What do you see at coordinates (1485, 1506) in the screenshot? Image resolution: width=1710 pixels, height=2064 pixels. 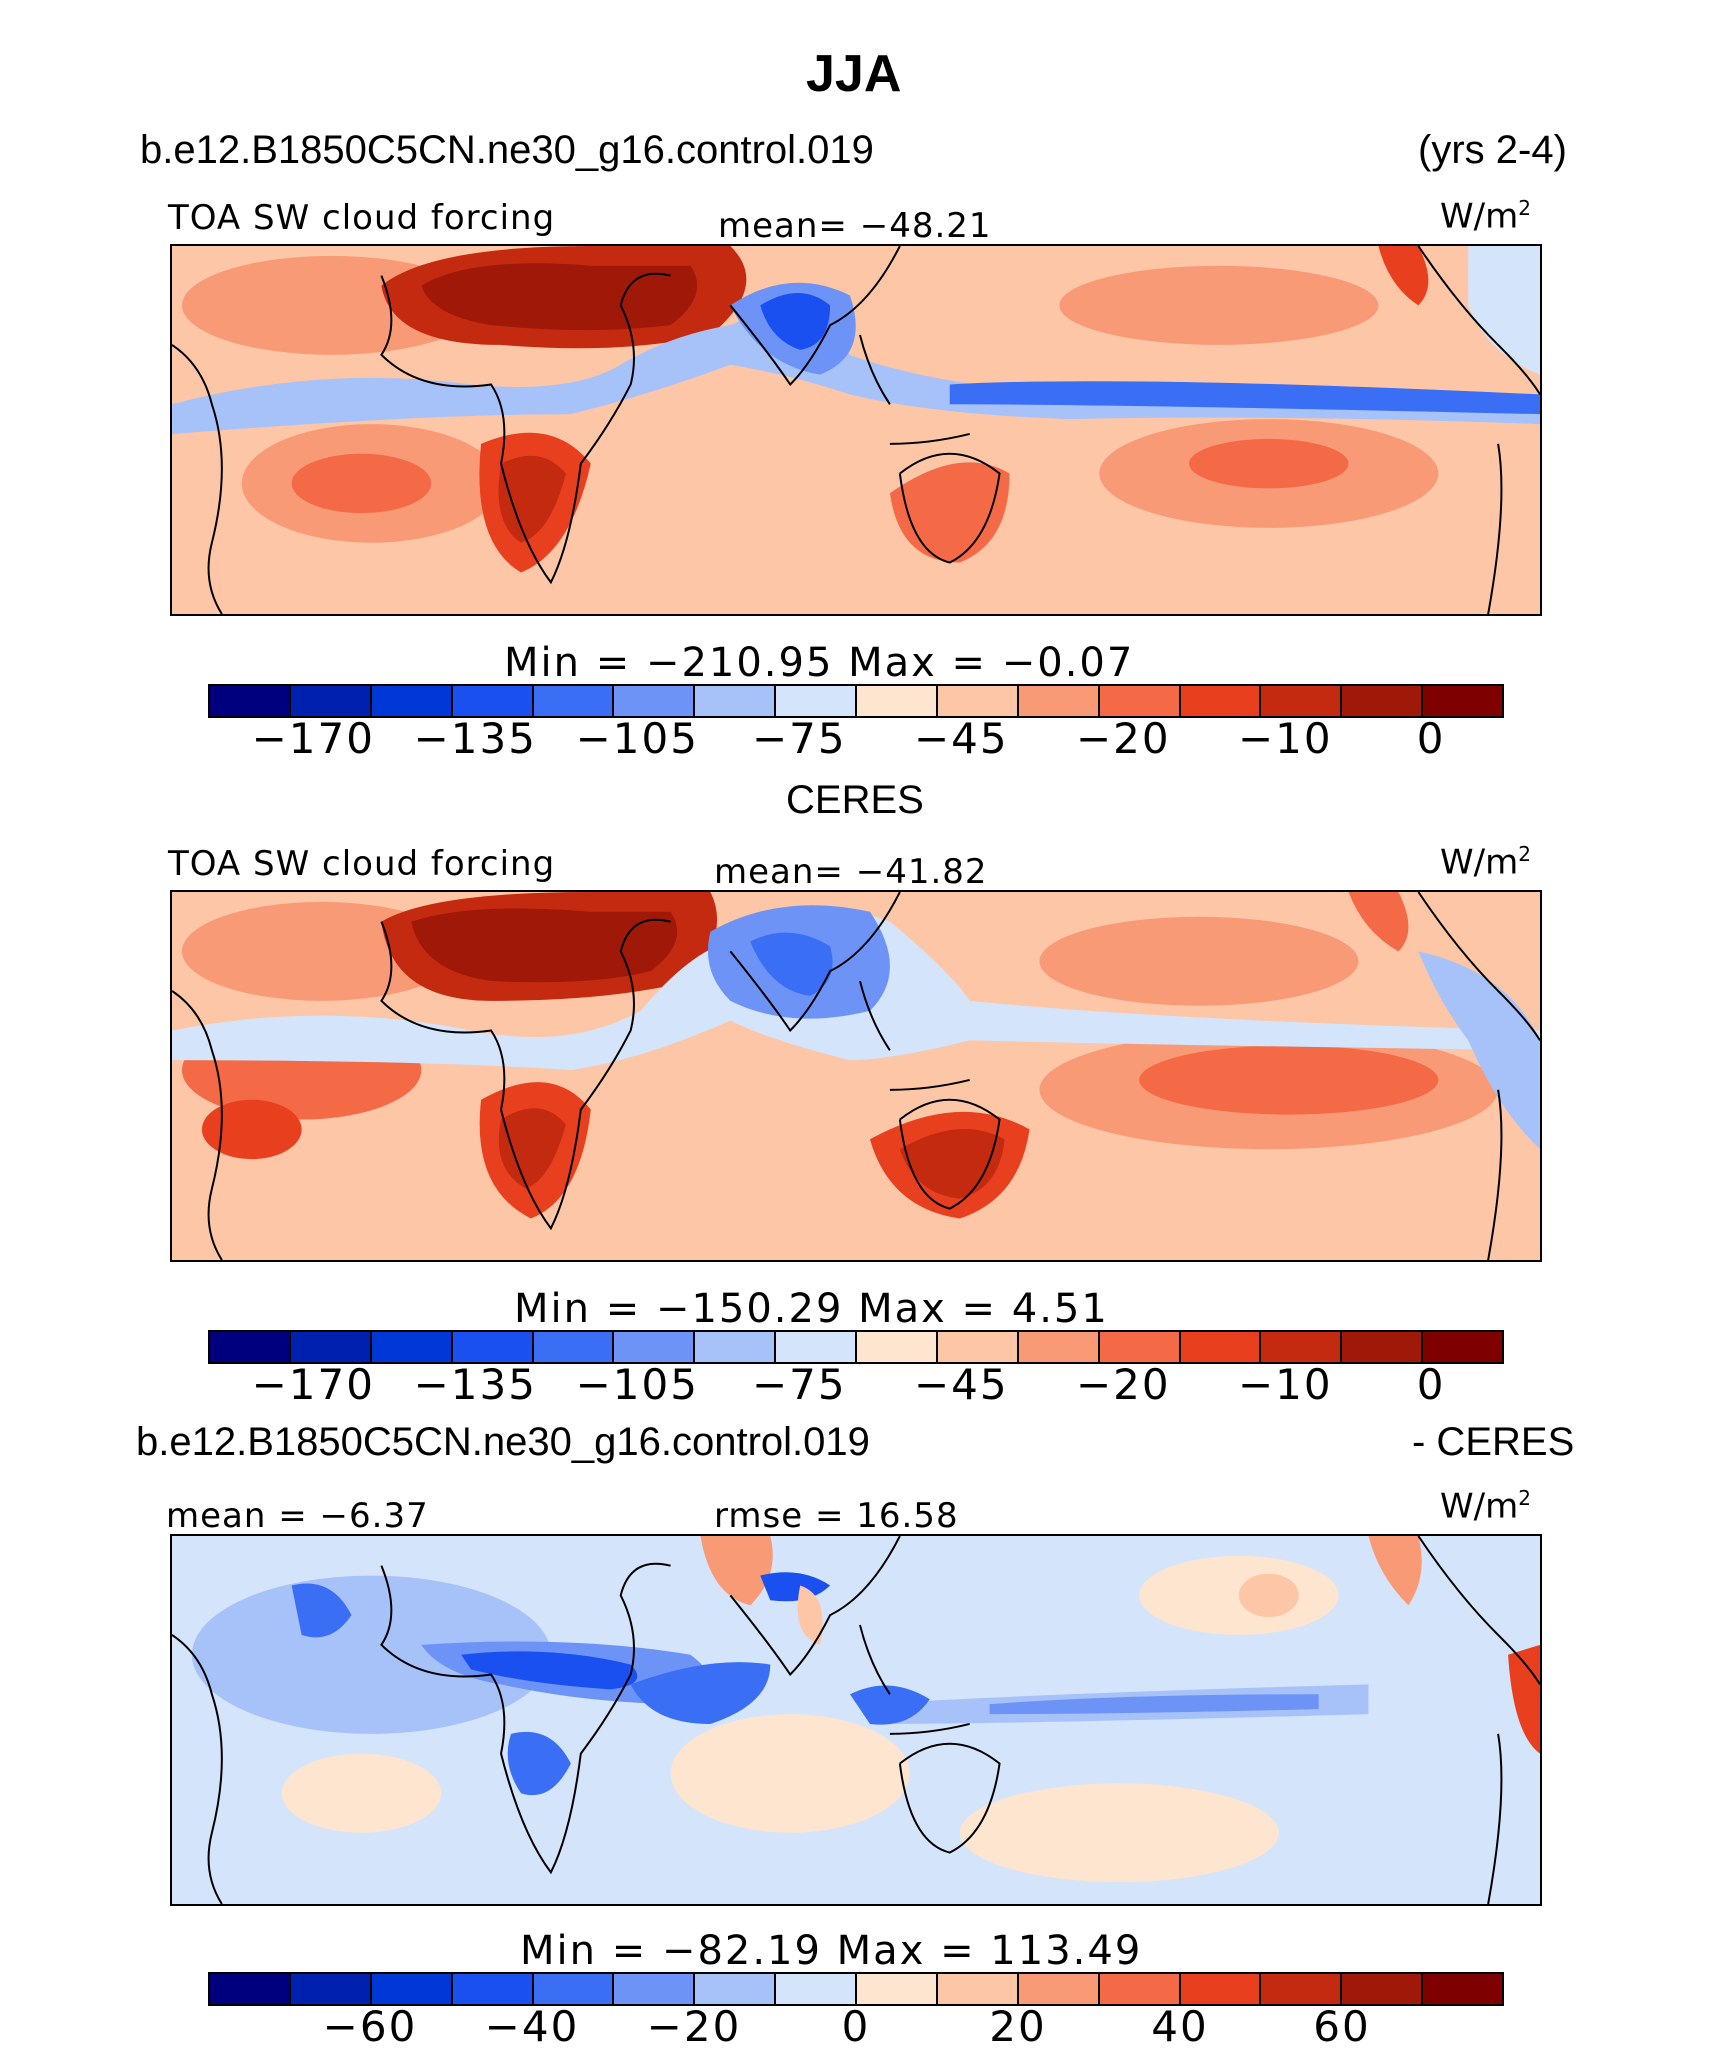 I see `panel3-units: W/m2` at bounding box center [1485, 1506].